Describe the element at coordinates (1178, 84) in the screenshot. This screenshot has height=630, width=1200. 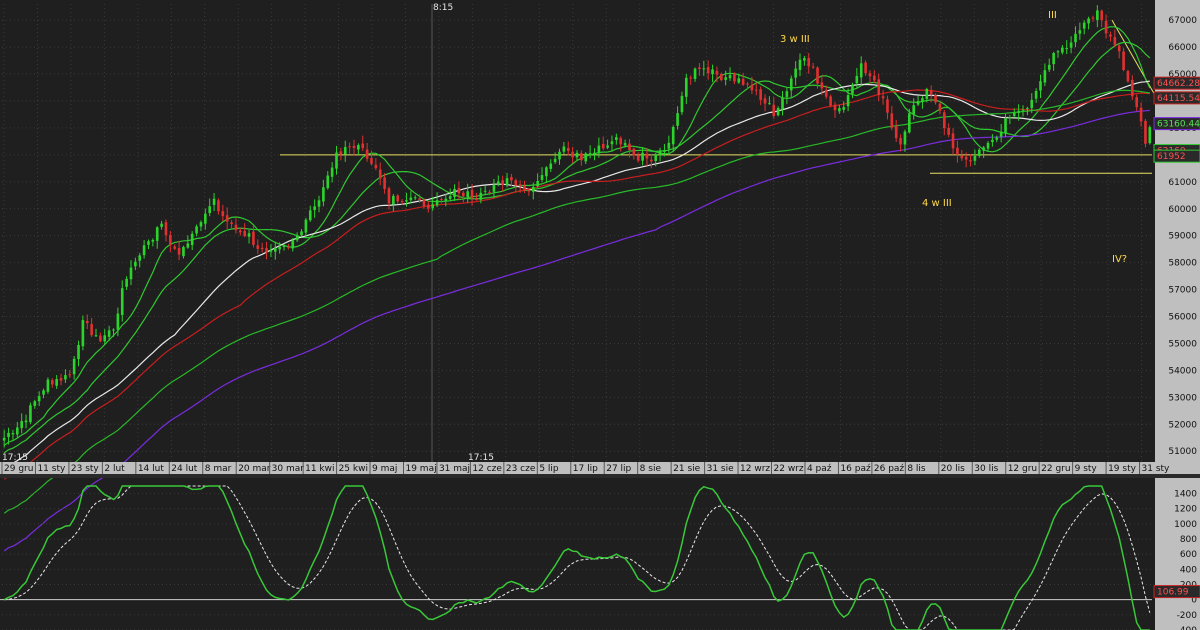
I see `last-value-label: 64662.28` at that location.